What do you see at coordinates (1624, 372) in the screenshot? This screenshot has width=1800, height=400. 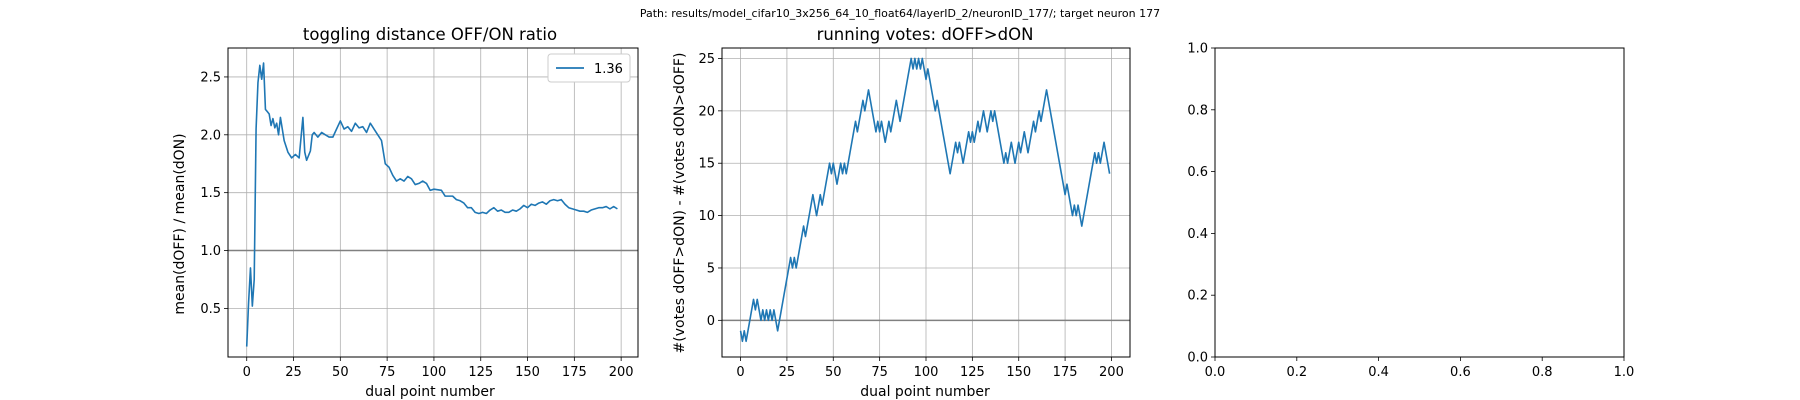 I see `x-tick-label: 1.0` at bounding box center [1624, 372].